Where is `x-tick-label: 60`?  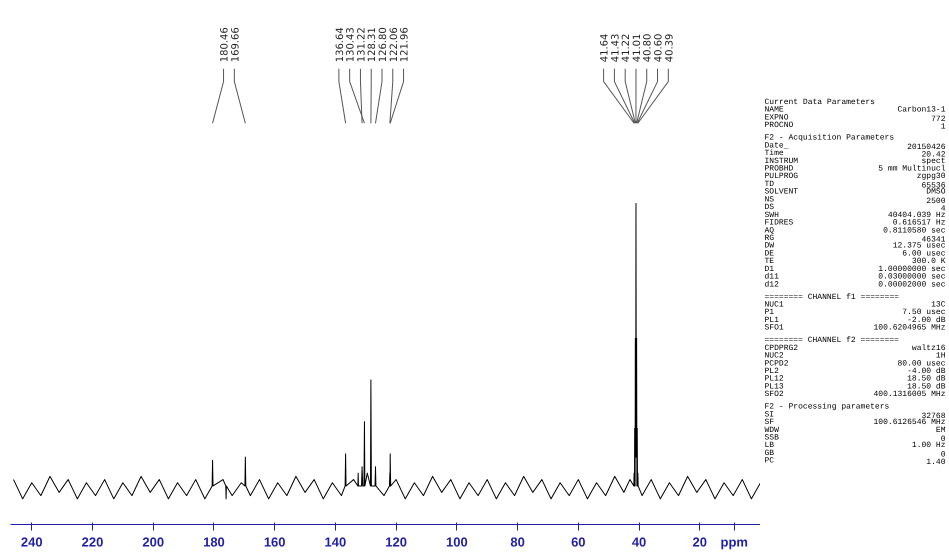 x-tick-label: 60 is located at coordinates (578, 542).